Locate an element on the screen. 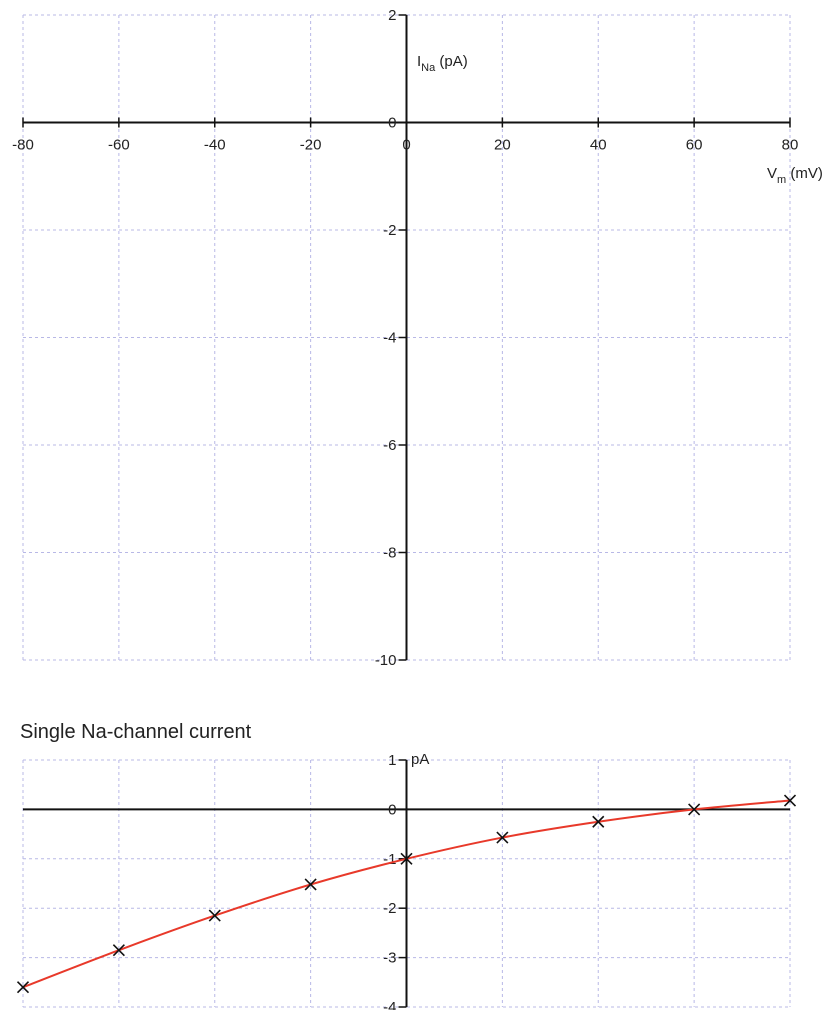 This screenshot has height=1015, width=833. top-x-axis-label-main: V is located at coordinates (772, 173).